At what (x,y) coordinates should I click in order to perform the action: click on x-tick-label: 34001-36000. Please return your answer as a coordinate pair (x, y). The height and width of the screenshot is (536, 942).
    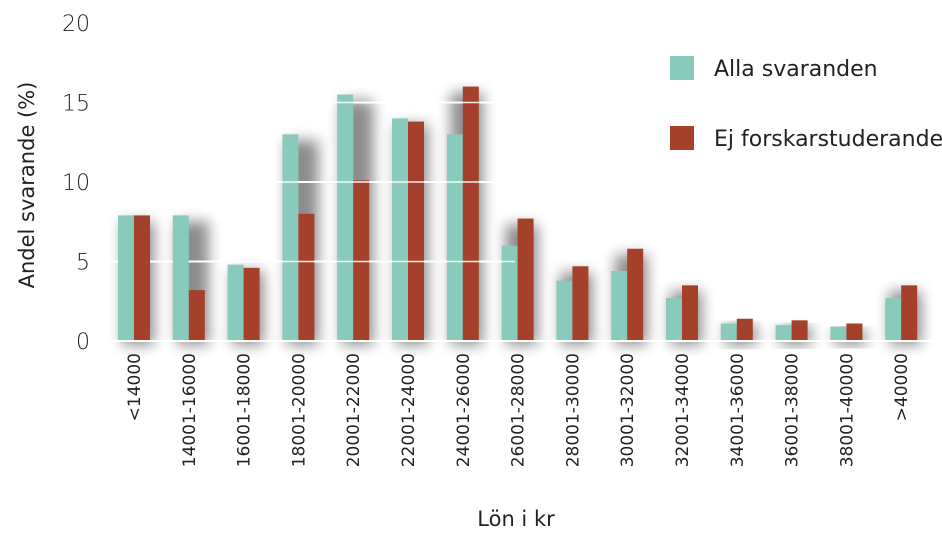
    Looking at the image, I should click on (738, 410).